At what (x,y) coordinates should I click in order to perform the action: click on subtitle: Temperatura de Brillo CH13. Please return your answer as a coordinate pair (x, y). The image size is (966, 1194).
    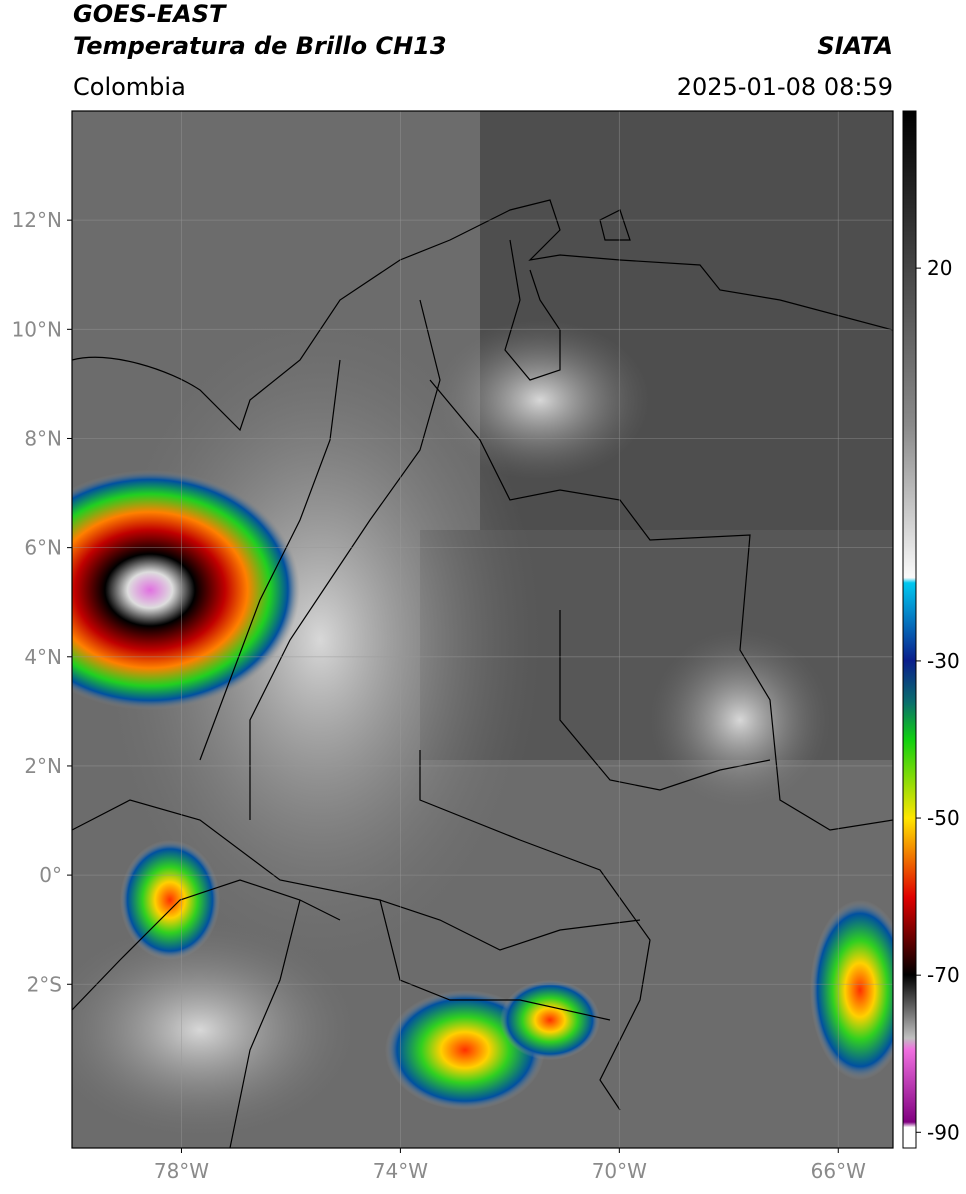
    Looking at the image, I should click on (260, 46).